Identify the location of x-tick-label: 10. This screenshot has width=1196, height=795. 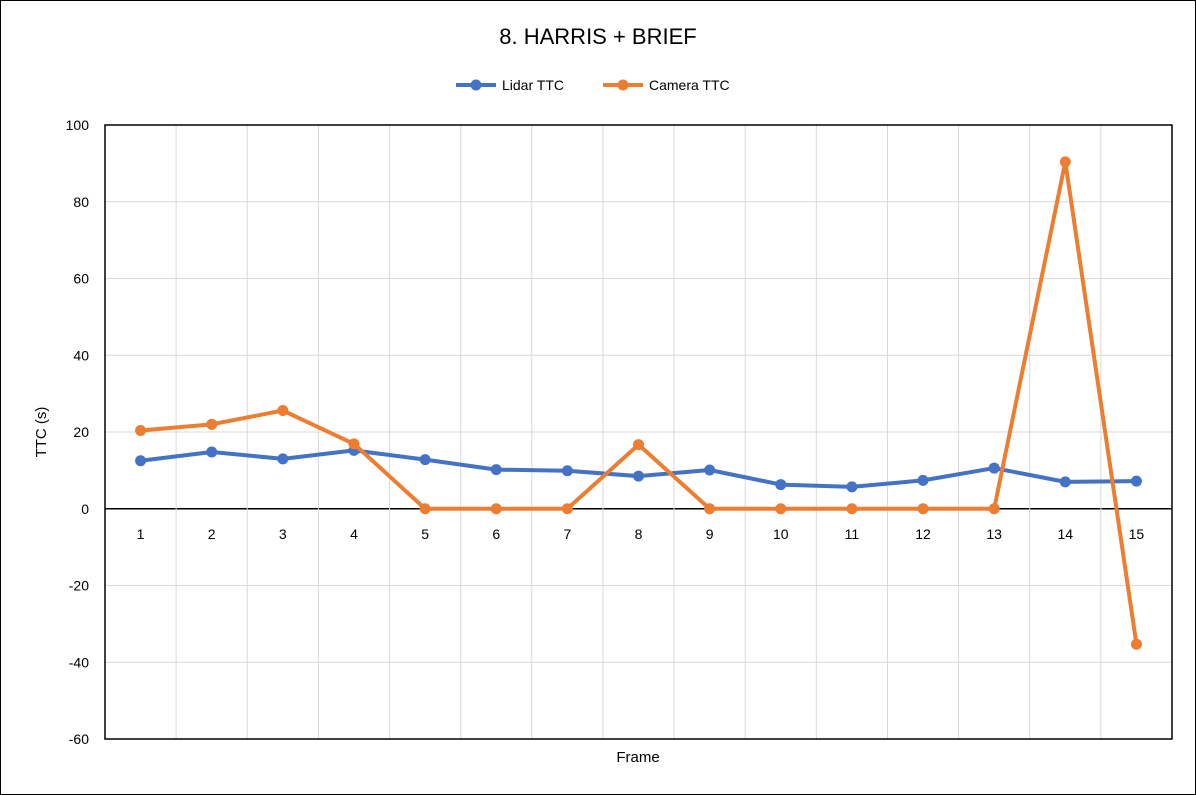
(781, 534).